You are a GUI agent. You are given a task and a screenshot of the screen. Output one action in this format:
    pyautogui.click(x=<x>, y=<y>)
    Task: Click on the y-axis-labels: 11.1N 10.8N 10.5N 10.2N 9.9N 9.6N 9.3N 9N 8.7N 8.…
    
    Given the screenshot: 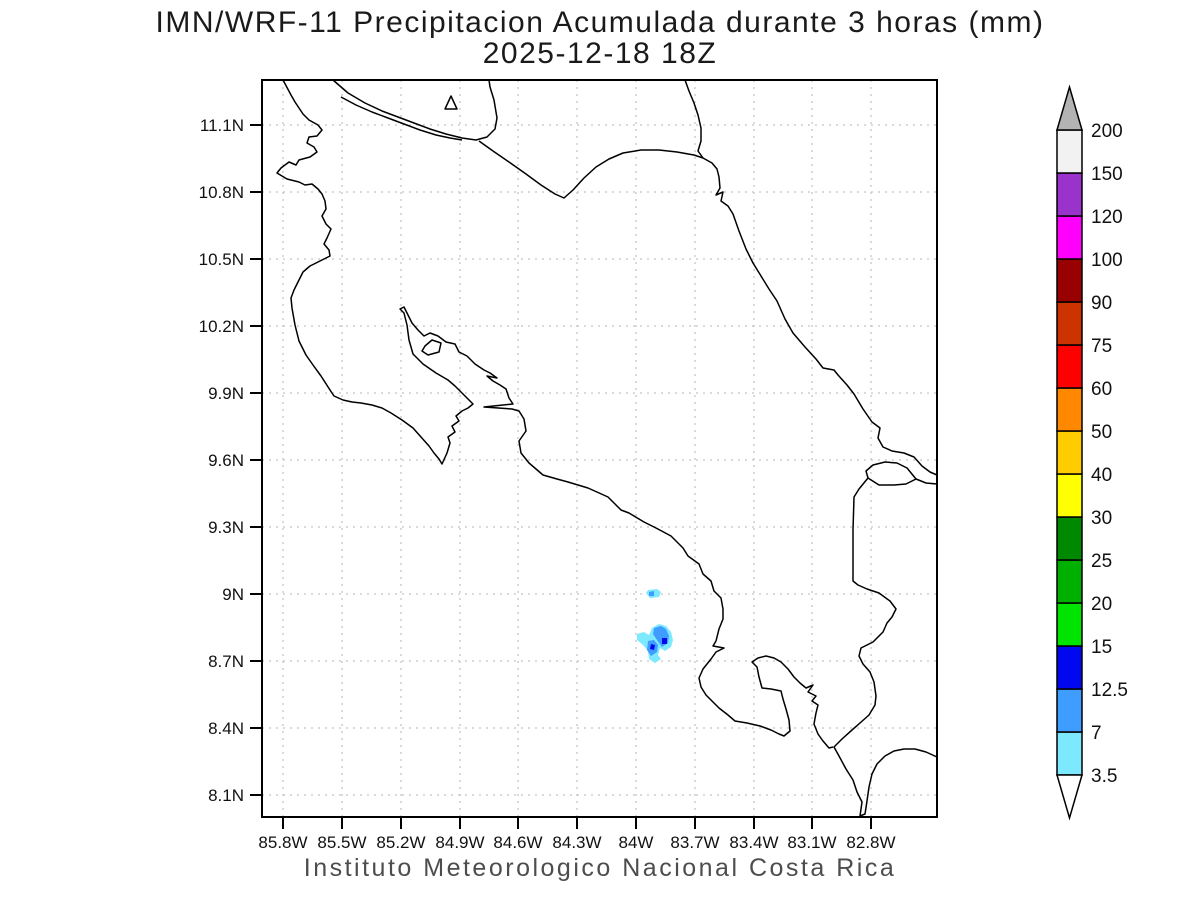 What is the action you would take?
    pyautogui.click(x=221, y=460)
    